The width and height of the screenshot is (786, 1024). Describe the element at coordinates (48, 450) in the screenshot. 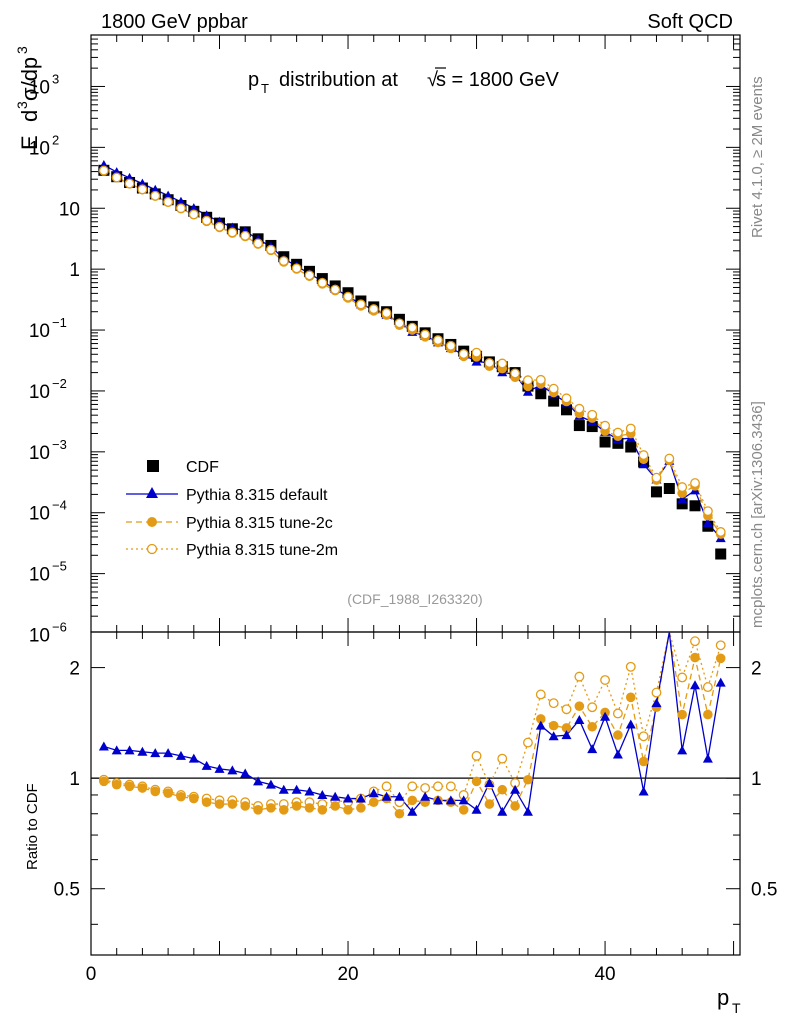

I see `y-tick-label: 10 −3` at that location.